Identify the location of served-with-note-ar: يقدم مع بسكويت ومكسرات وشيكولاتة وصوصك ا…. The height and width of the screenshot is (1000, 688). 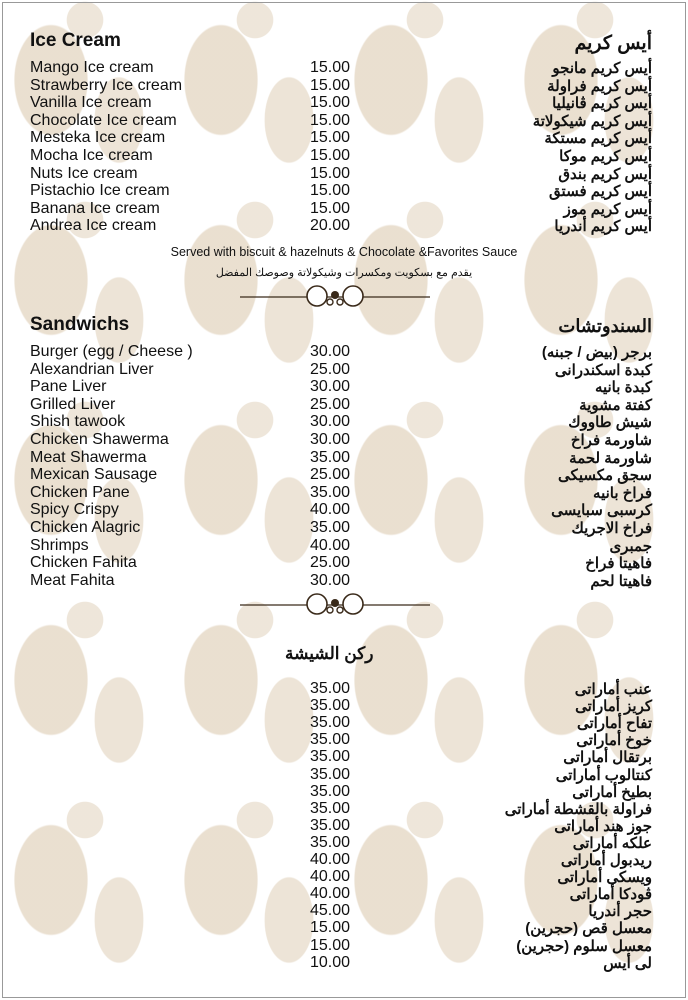
(344, 273).